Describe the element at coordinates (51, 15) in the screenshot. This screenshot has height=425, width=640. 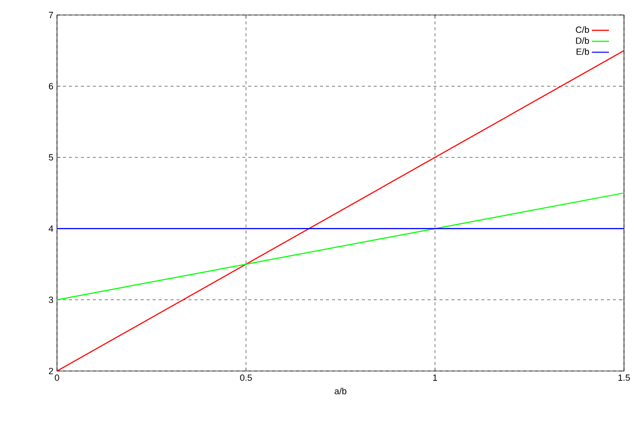
I see `y-tick-label: 7` at that location.